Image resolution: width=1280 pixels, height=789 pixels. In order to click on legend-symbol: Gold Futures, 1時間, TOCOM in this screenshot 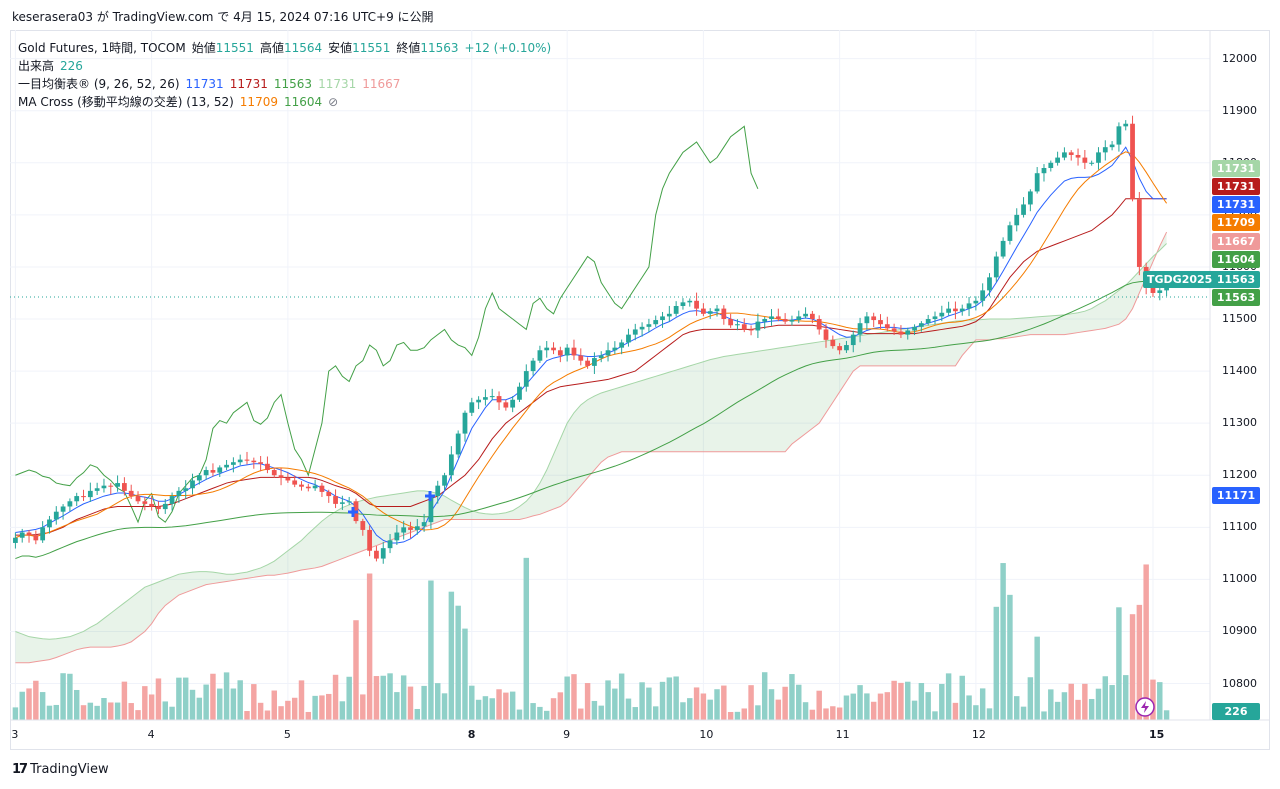, I will do `click(102, 48)`.